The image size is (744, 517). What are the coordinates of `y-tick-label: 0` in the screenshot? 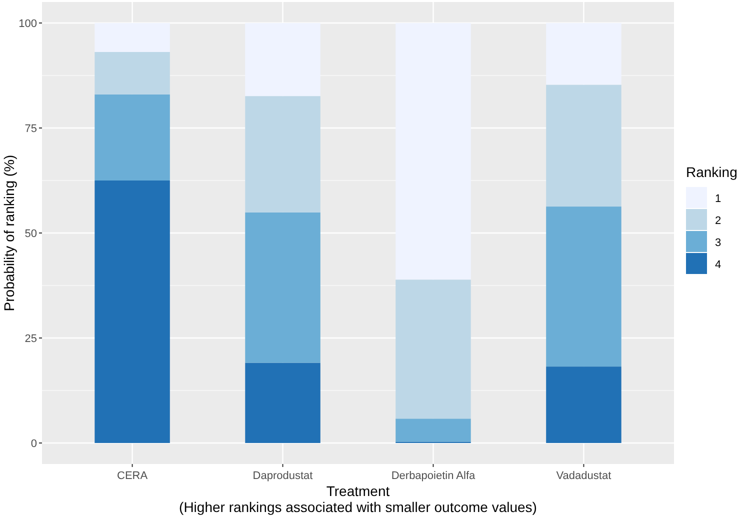 It's located at (33, 444).